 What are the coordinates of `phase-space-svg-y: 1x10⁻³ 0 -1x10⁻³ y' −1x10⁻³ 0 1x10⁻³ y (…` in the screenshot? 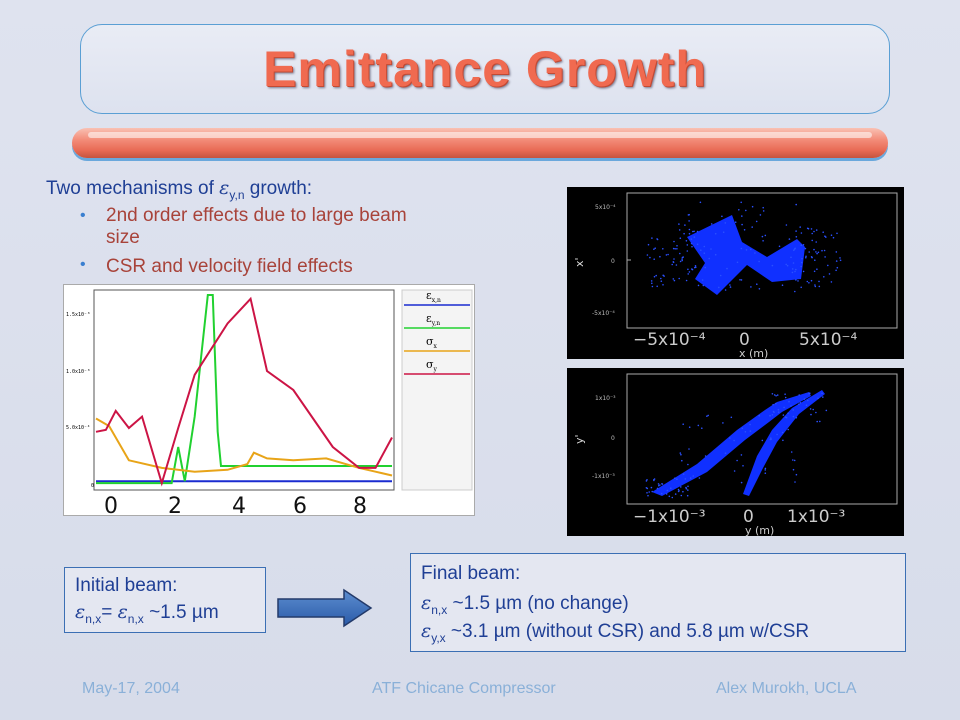 It's located at (735, 455).